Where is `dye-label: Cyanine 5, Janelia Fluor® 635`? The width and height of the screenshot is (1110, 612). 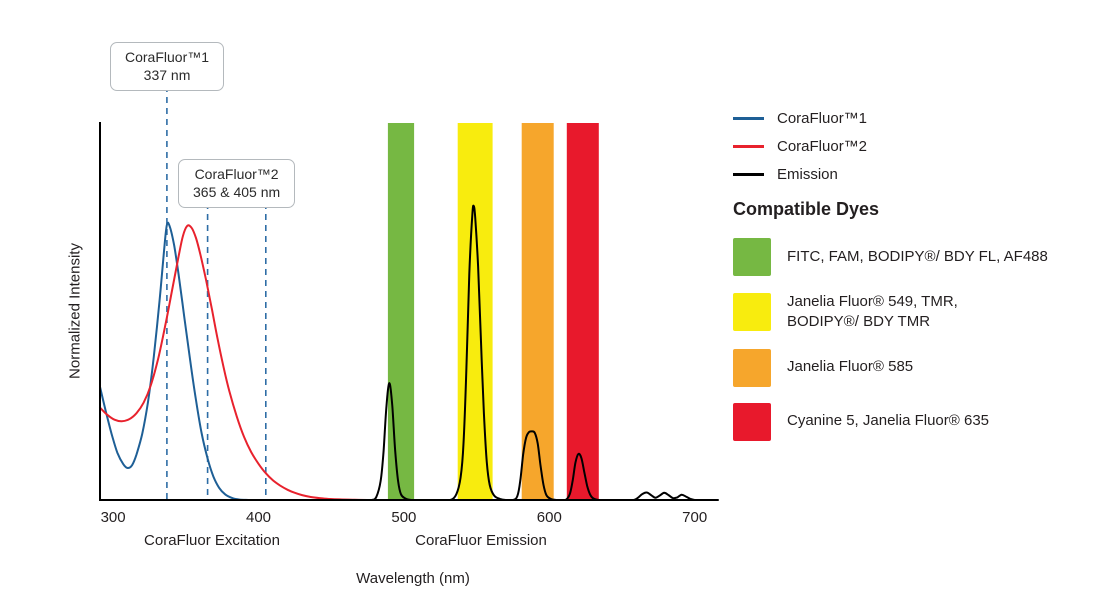
dye-label: Cyanine 5, Janelia Fluor® 635 is located at coordinates (888, 421).